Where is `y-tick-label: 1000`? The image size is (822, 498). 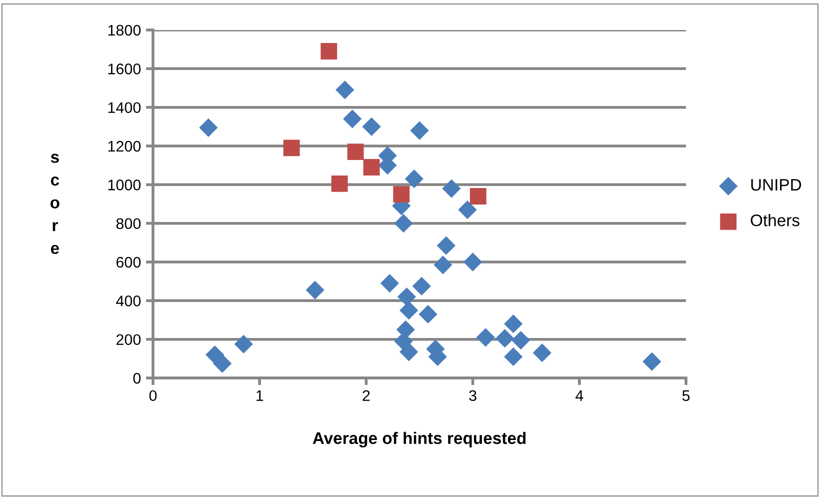 y-tick-label: 1000 is located at coordinates (124, 185).